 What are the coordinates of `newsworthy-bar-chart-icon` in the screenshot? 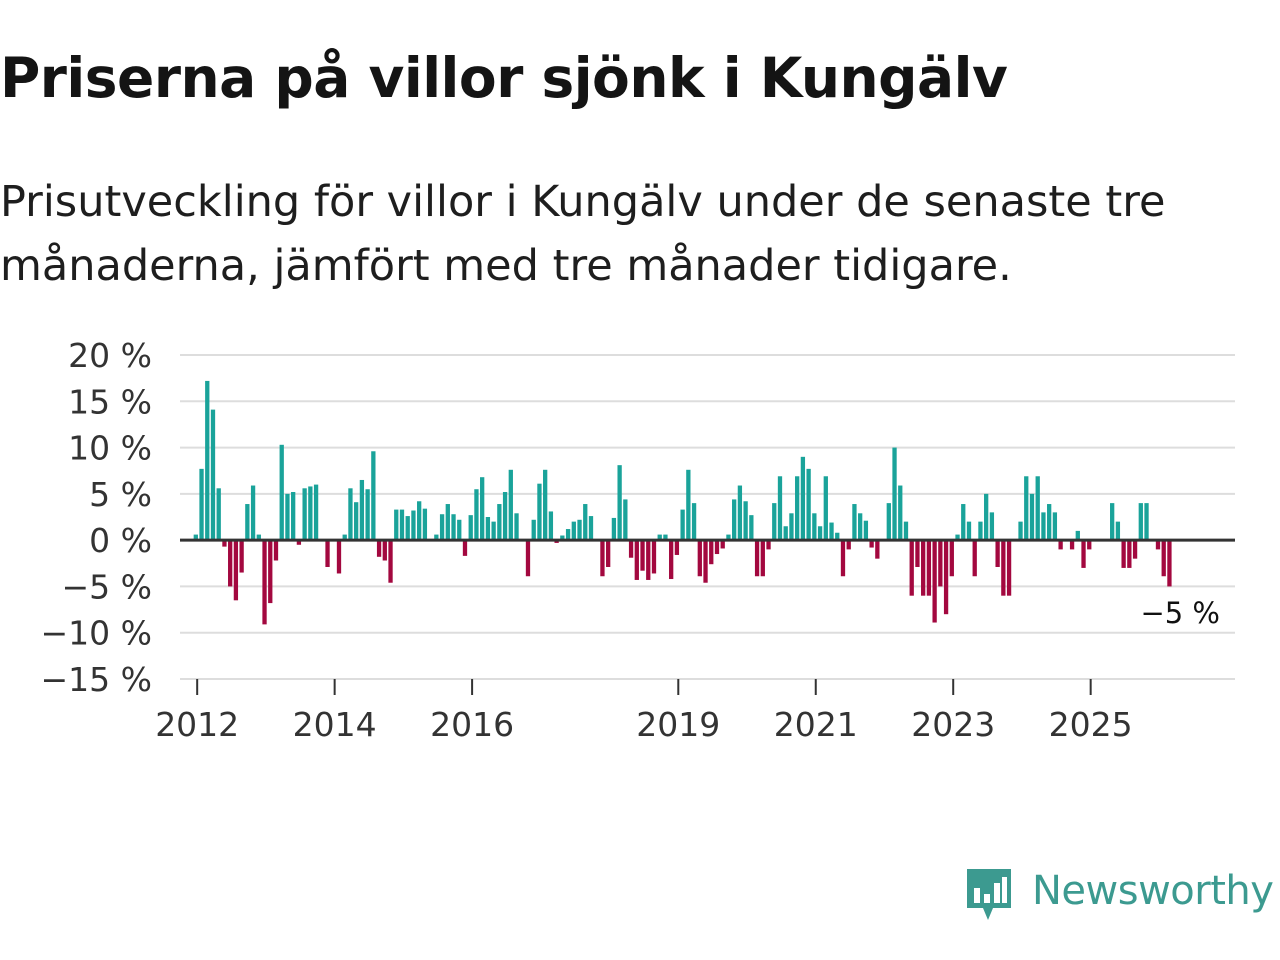 It's located at (989, 894).